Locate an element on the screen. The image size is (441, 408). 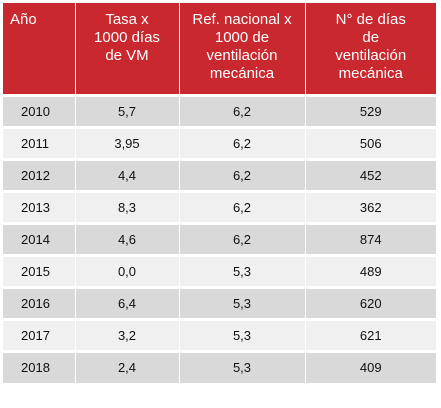
cell-rate: 5,7 is located at coordinates (127, 110).